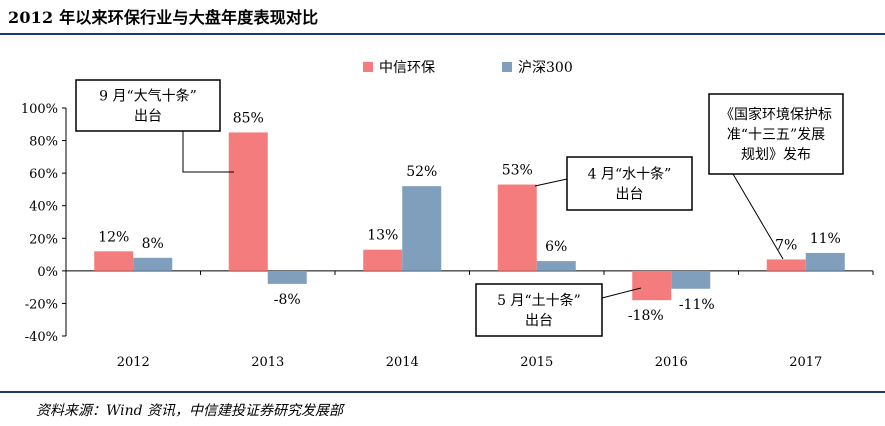 The image size is (885, 426). Describe the element at coordinates (671, 362) in the screenshot. I see `x-tick-label: 2016` at that location.